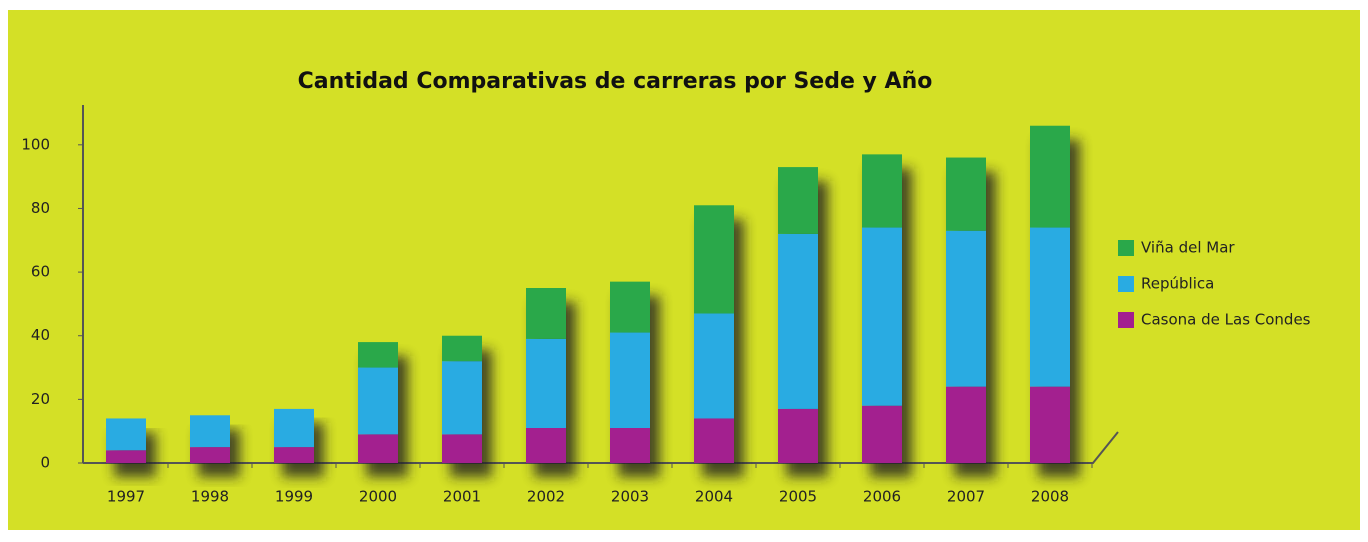 This screenshot has height=542, width=1368. I want to click on y-tick-label: 0, so click(45, 463).